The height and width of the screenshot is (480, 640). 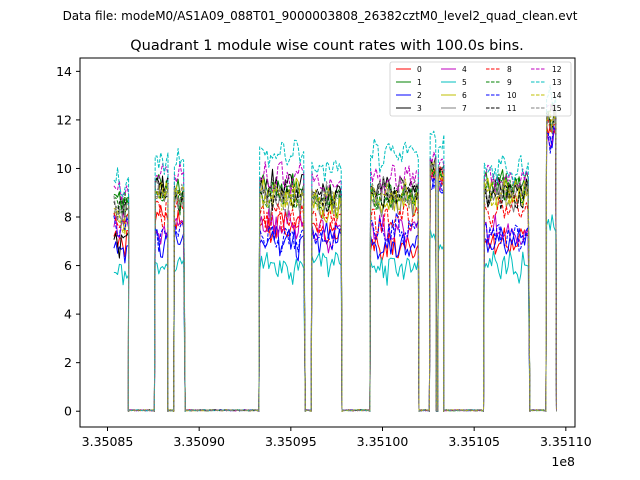 I want to click on y-tick-label: 12, so click(x=64, y=119).